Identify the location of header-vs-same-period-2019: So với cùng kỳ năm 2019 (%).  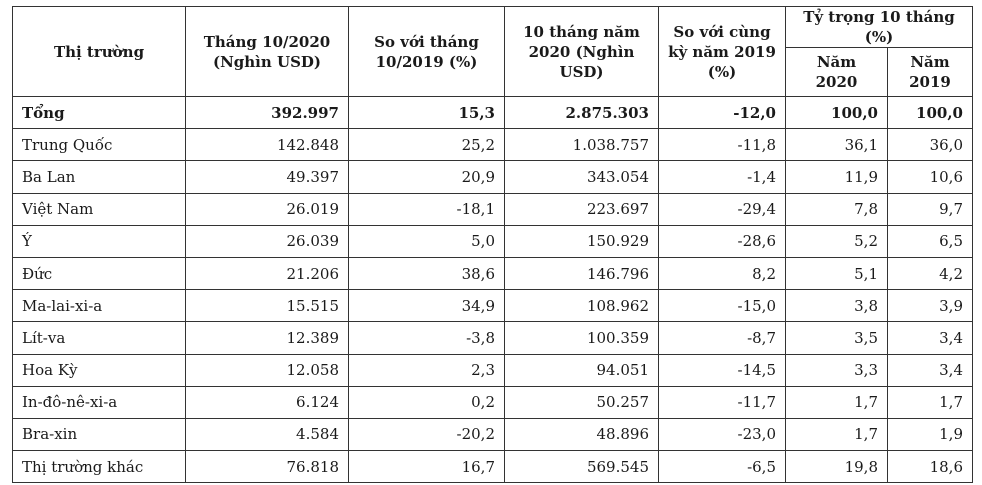
(722, 51).